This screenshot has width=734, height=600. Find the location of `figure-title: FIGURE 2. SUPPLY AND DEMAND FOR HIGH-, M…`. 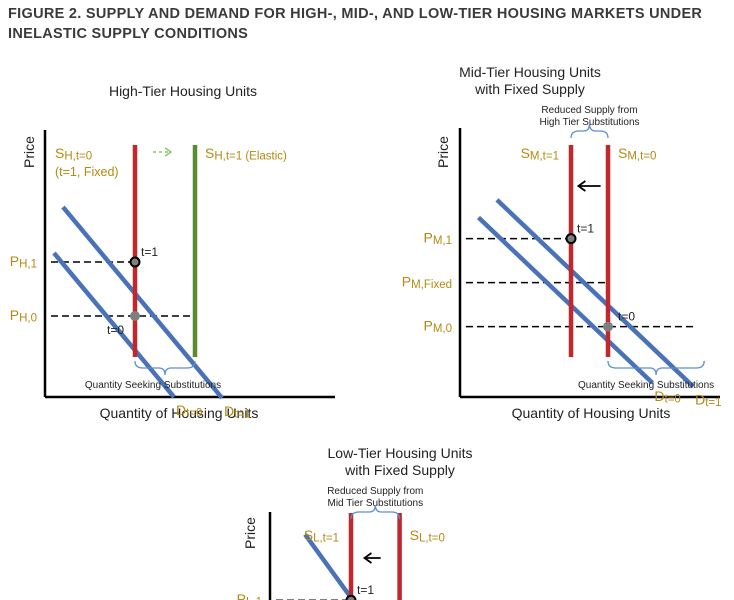

figure-title: FIGURE 2. SUPPLY AND DEMAND FOR HIGH-, M… is located at coordinates (368, 24).